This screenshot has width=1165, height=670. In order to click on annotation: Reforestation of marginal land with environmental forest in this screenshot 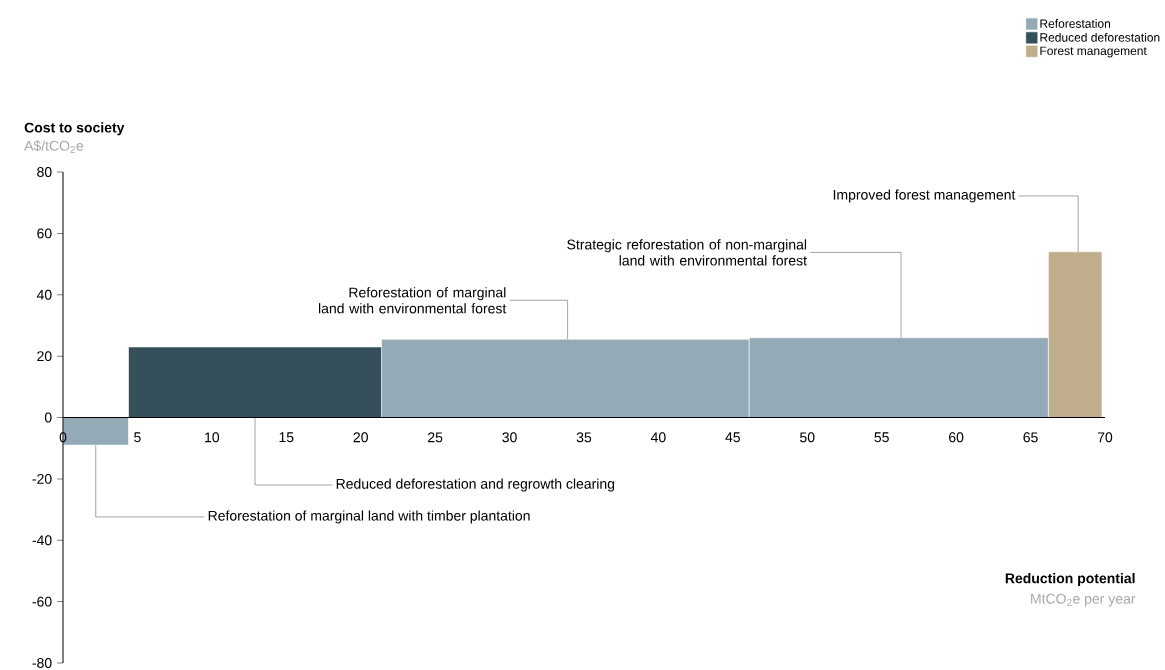, I will do `click(412, 300)`.